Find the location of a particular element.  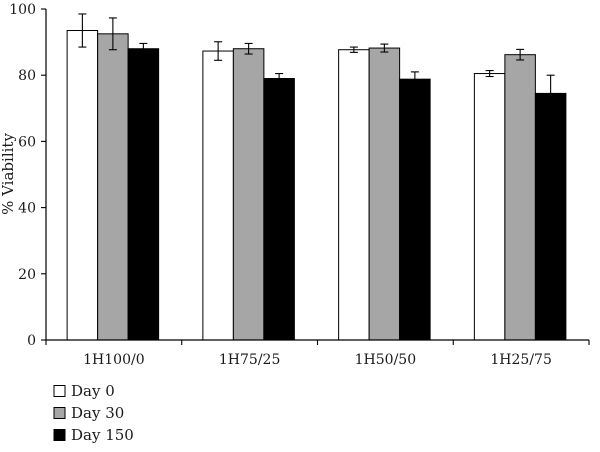

x-tick-label: 1H25/75 is located at coordinates (520, 360).